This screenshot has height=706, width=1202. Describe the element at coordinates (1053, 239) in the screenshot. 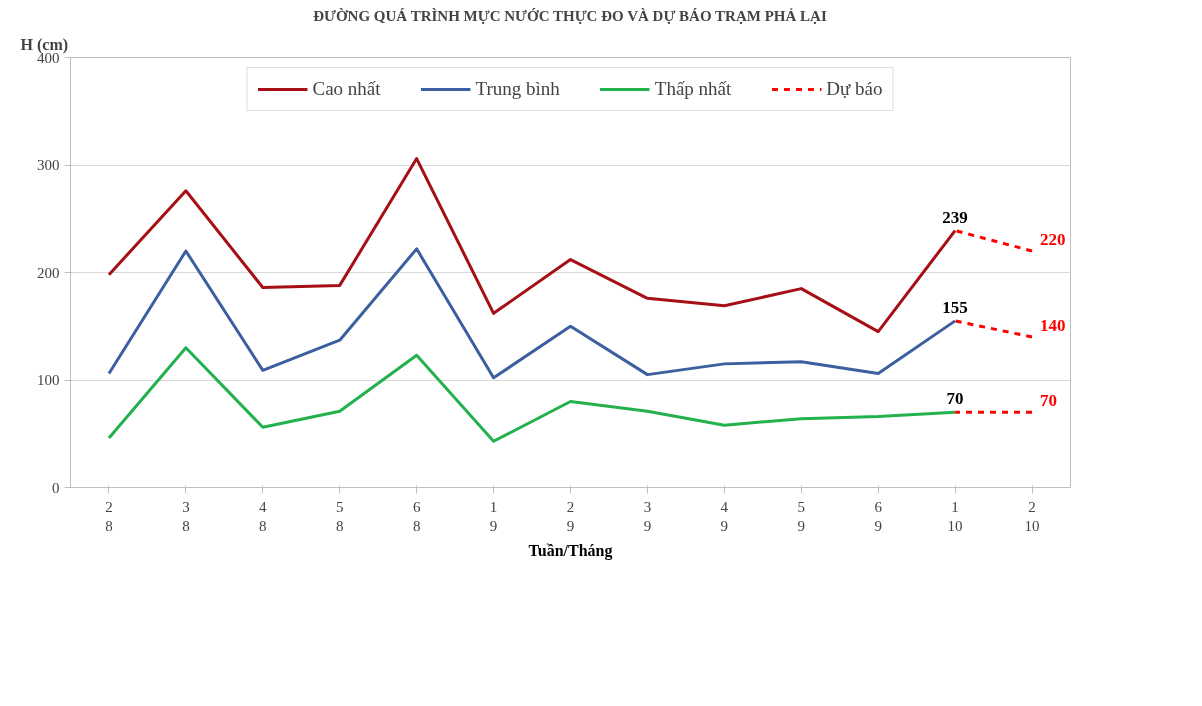

I see `data-label: 220` at that location.